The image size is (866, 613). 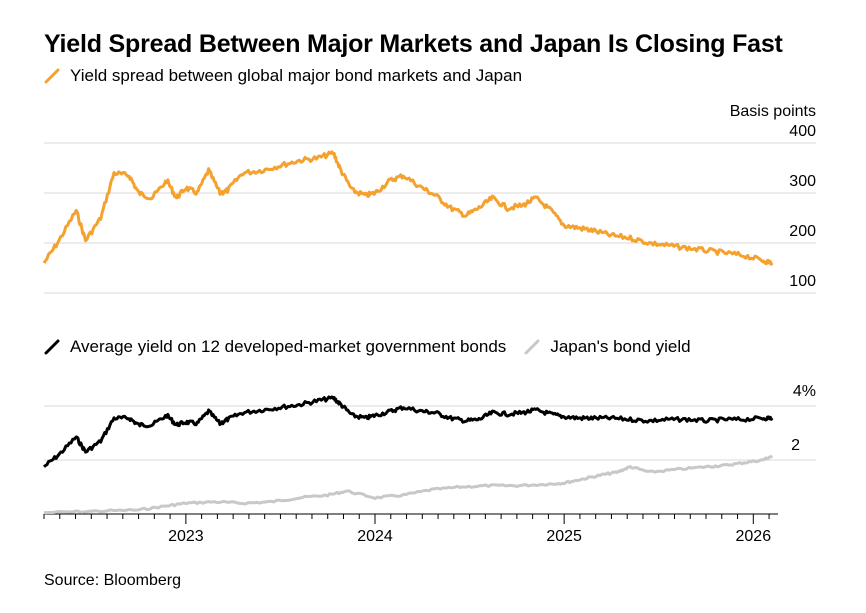 I want to click on x-tick-label-2024: 2024, so click(x=375, y=536).